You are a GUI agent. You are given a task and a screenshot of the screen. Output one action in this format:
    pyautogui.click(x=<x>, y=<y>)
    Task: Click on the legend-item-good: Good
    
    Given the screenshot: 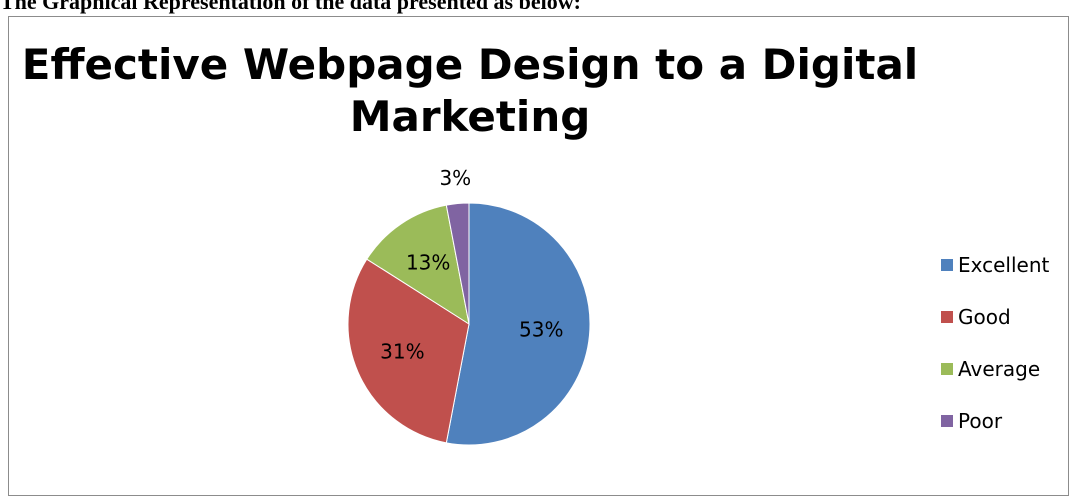 What is the action you would take?
    pyautogui.click(x=995, y=317)
    